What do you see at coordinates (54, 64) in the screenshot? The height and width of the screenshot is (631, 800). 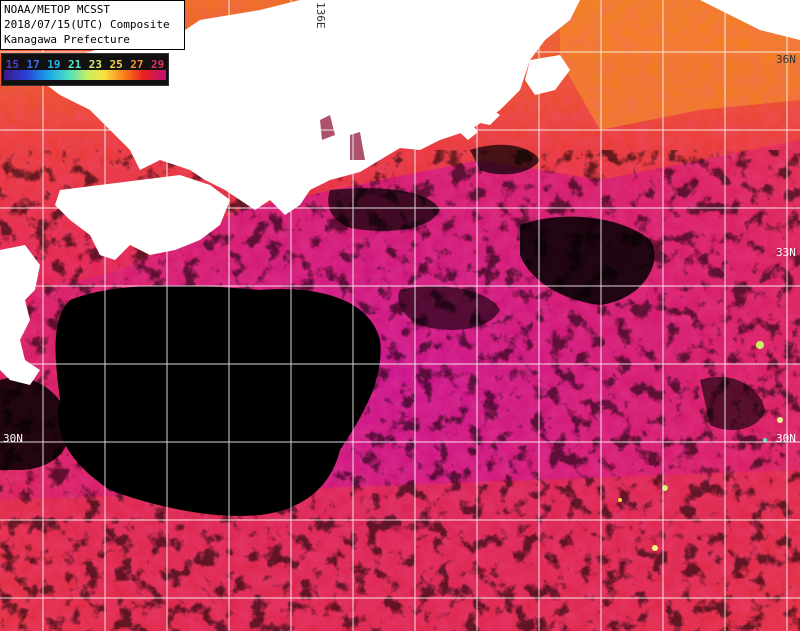 I see `legend-value: 19` at bounding box center [54, 64].